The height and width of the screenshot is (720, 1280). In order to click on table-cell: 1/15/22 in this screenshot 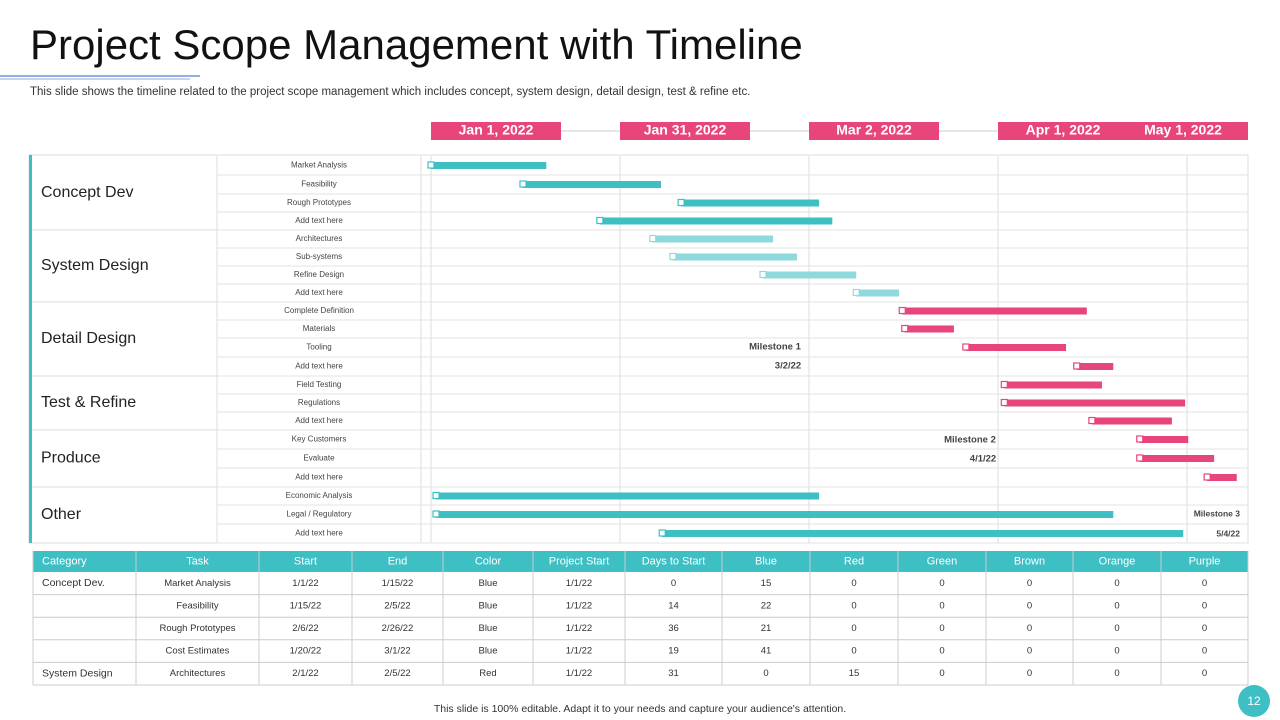, I will do `click(398, 583)`.